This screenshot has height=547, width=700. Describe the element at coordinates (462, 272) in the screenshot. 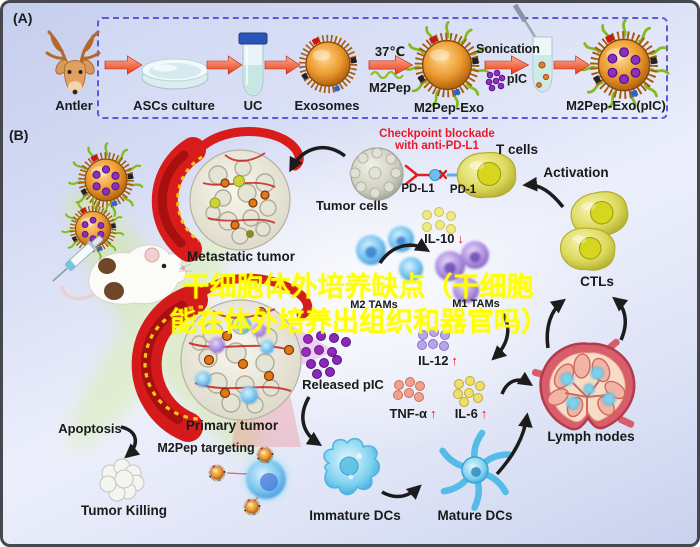

I see `m1-tams-cells` at that location.